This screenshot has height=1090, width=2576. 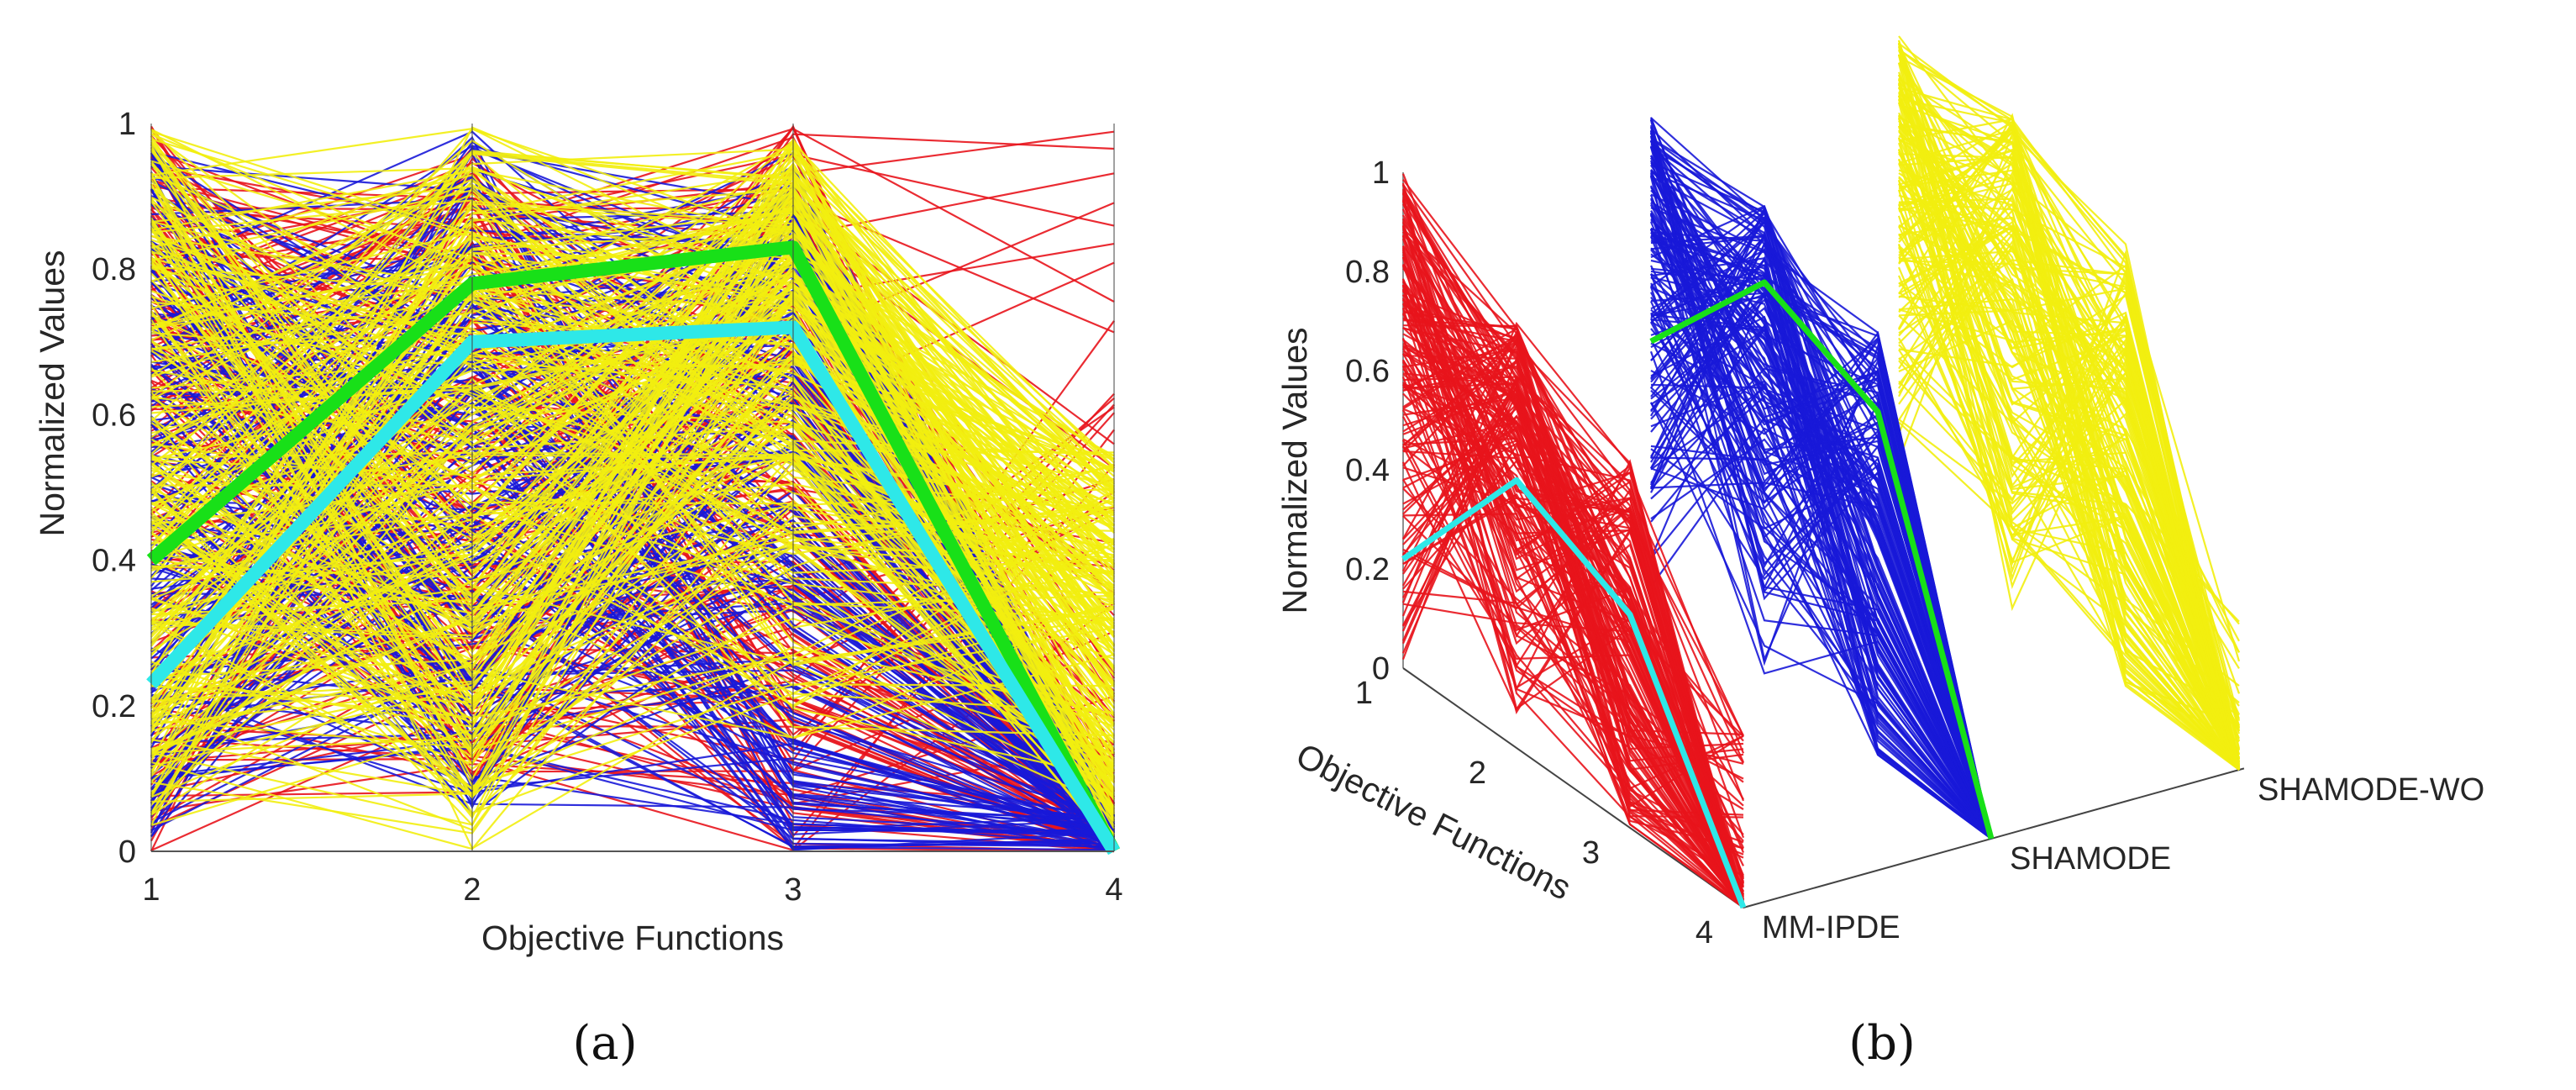 I want to click on x-tick-label: 2, so click(x=472, y=890).